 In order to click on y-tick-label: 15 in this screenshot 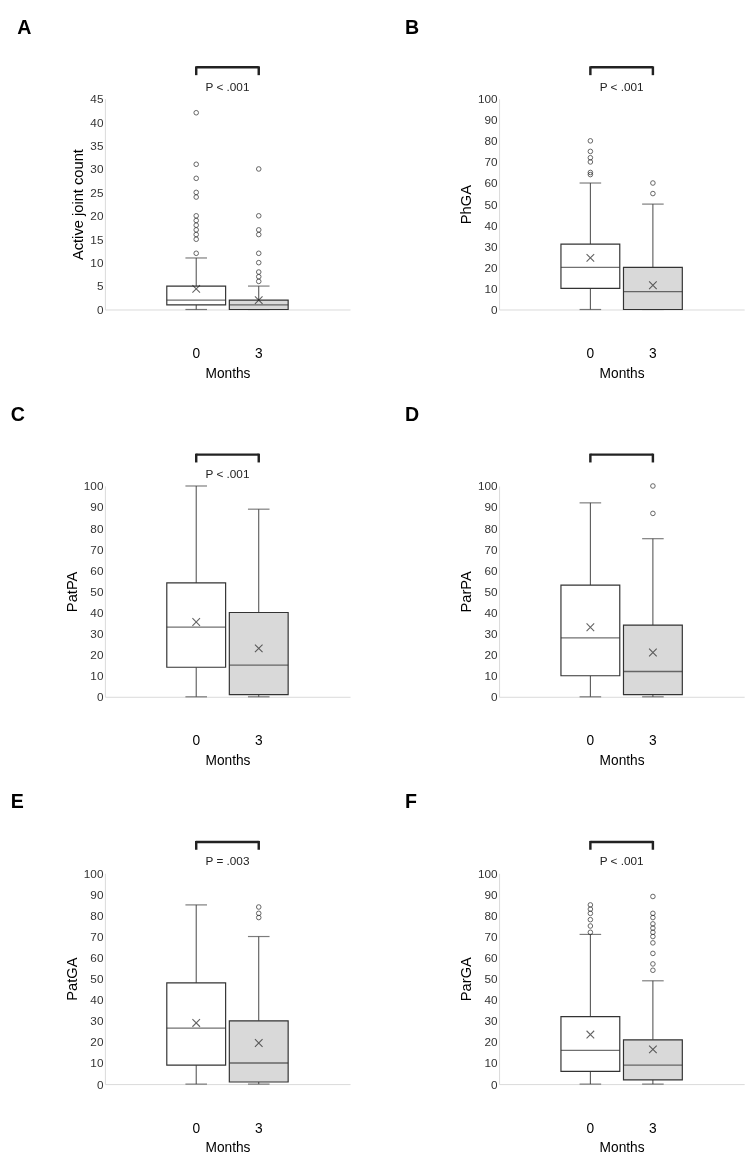, I will do `click(97, 239)`.